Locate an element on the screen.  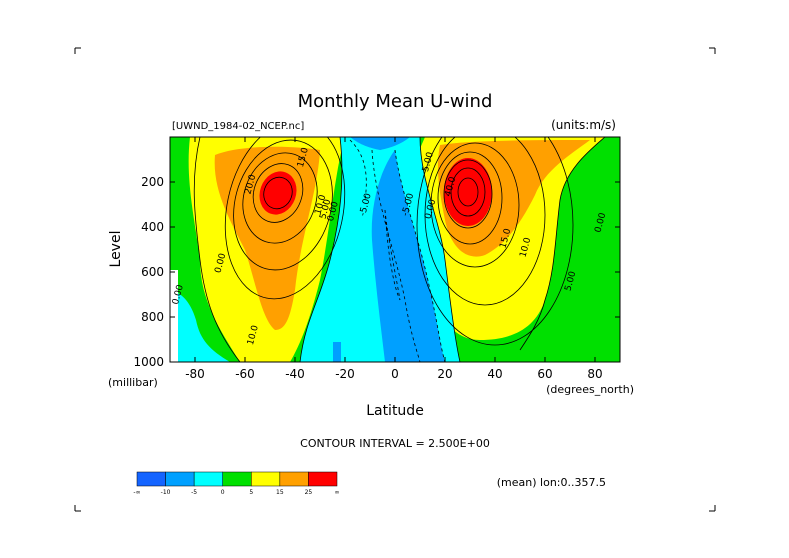
x-tick-label: 40 is located at coordinates (494, 374).